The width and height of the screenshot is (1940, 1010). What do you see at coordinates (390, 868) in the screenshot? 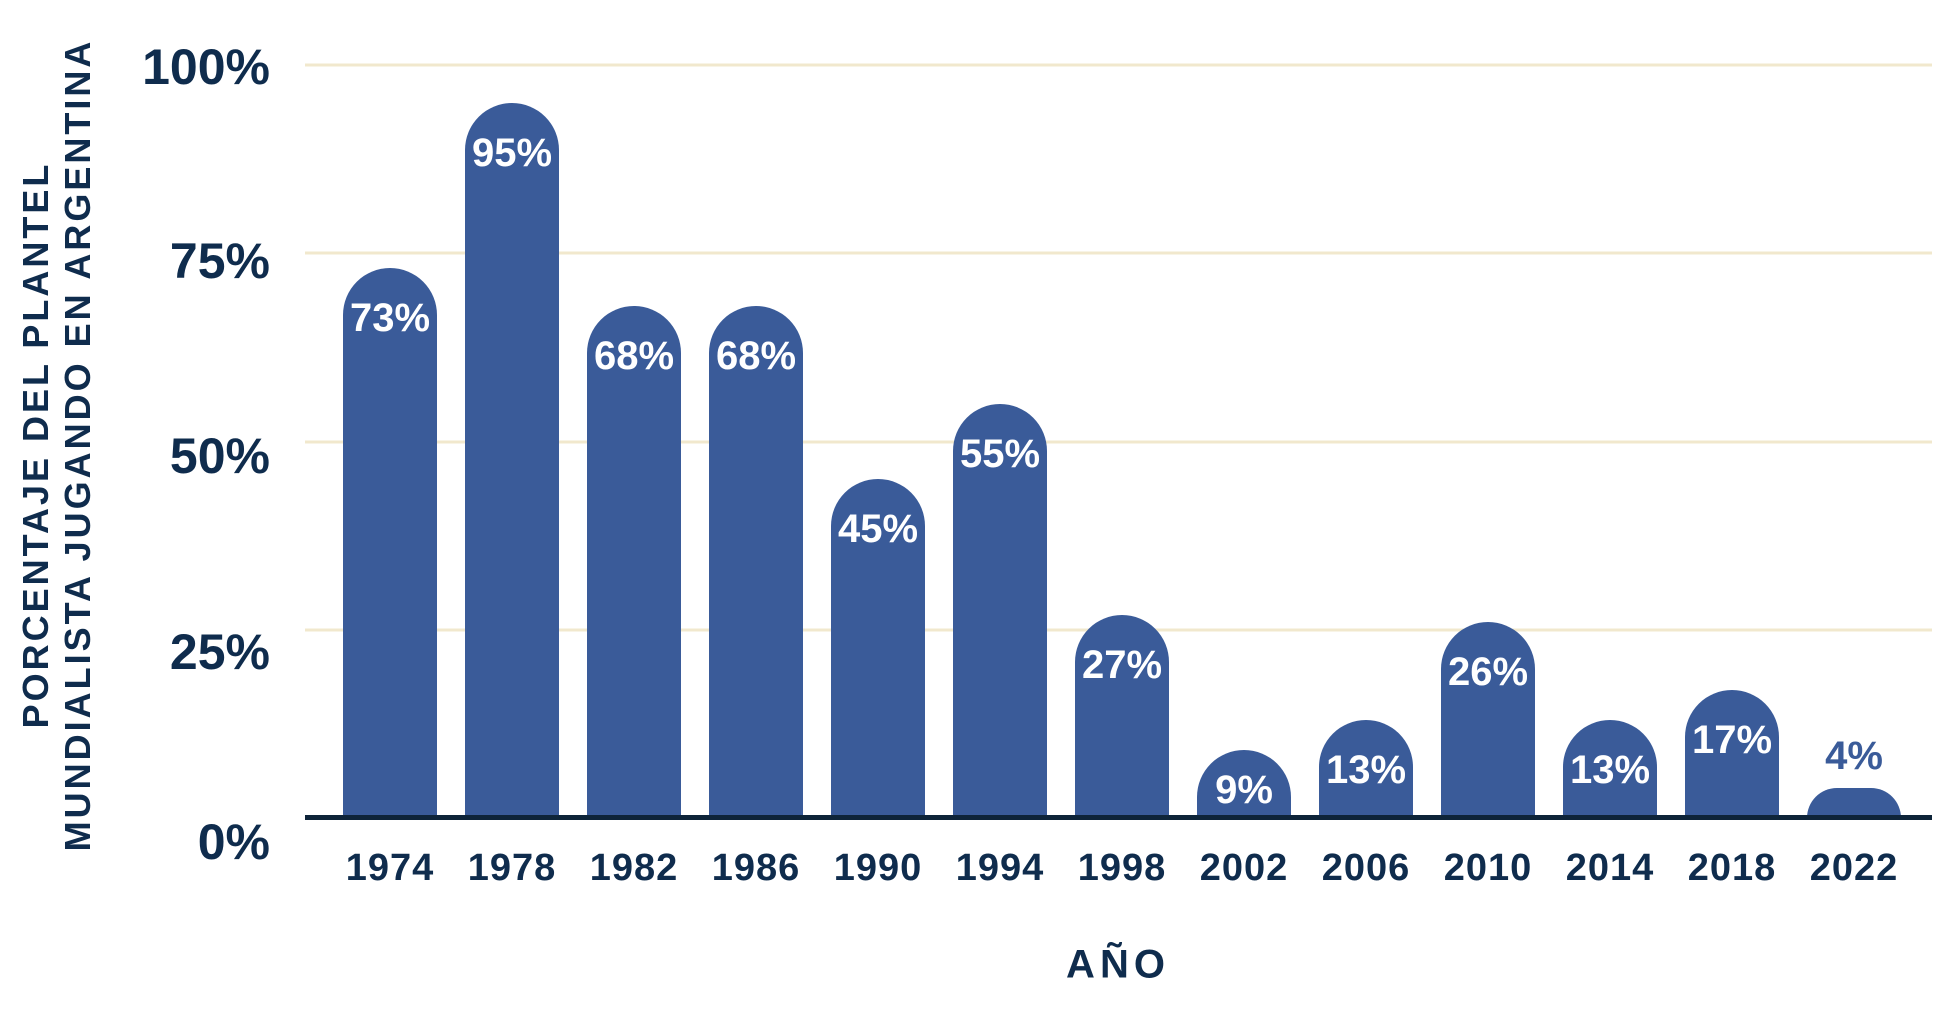
I see `x-tick-1974: 1974` at bounding box center [390, 868].